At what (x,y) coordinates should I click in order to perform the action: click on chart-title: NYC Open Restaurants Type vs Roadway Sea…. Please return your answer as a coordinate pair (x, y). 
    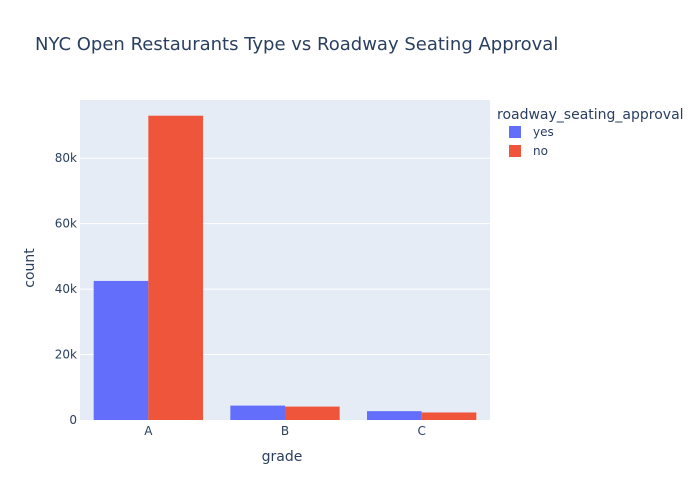
    Looking at the image, I should click on (296, 44).